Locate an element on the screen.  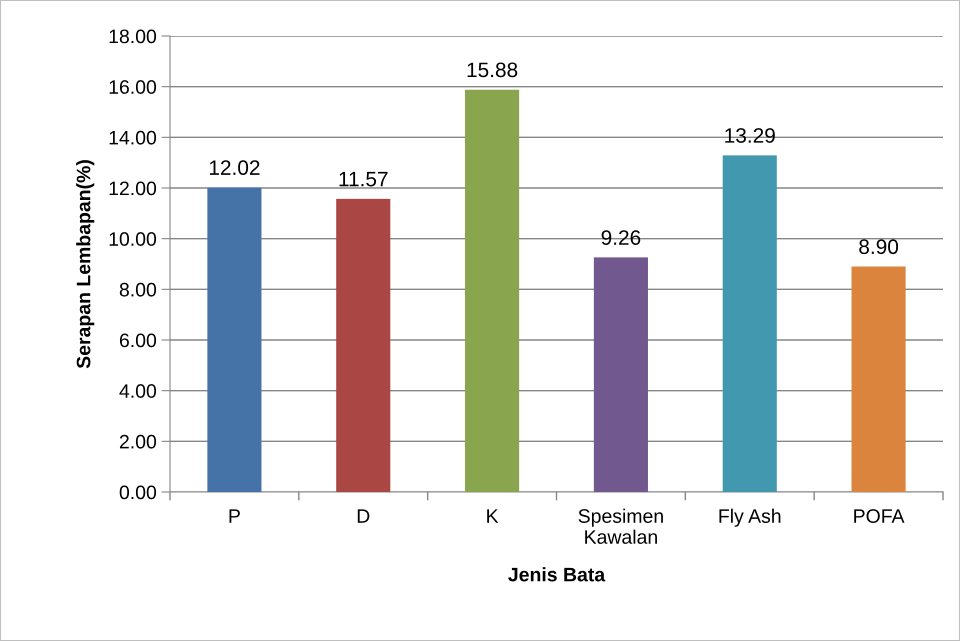
y-tick-label: 16.00 is located at coordinates (133, 87).